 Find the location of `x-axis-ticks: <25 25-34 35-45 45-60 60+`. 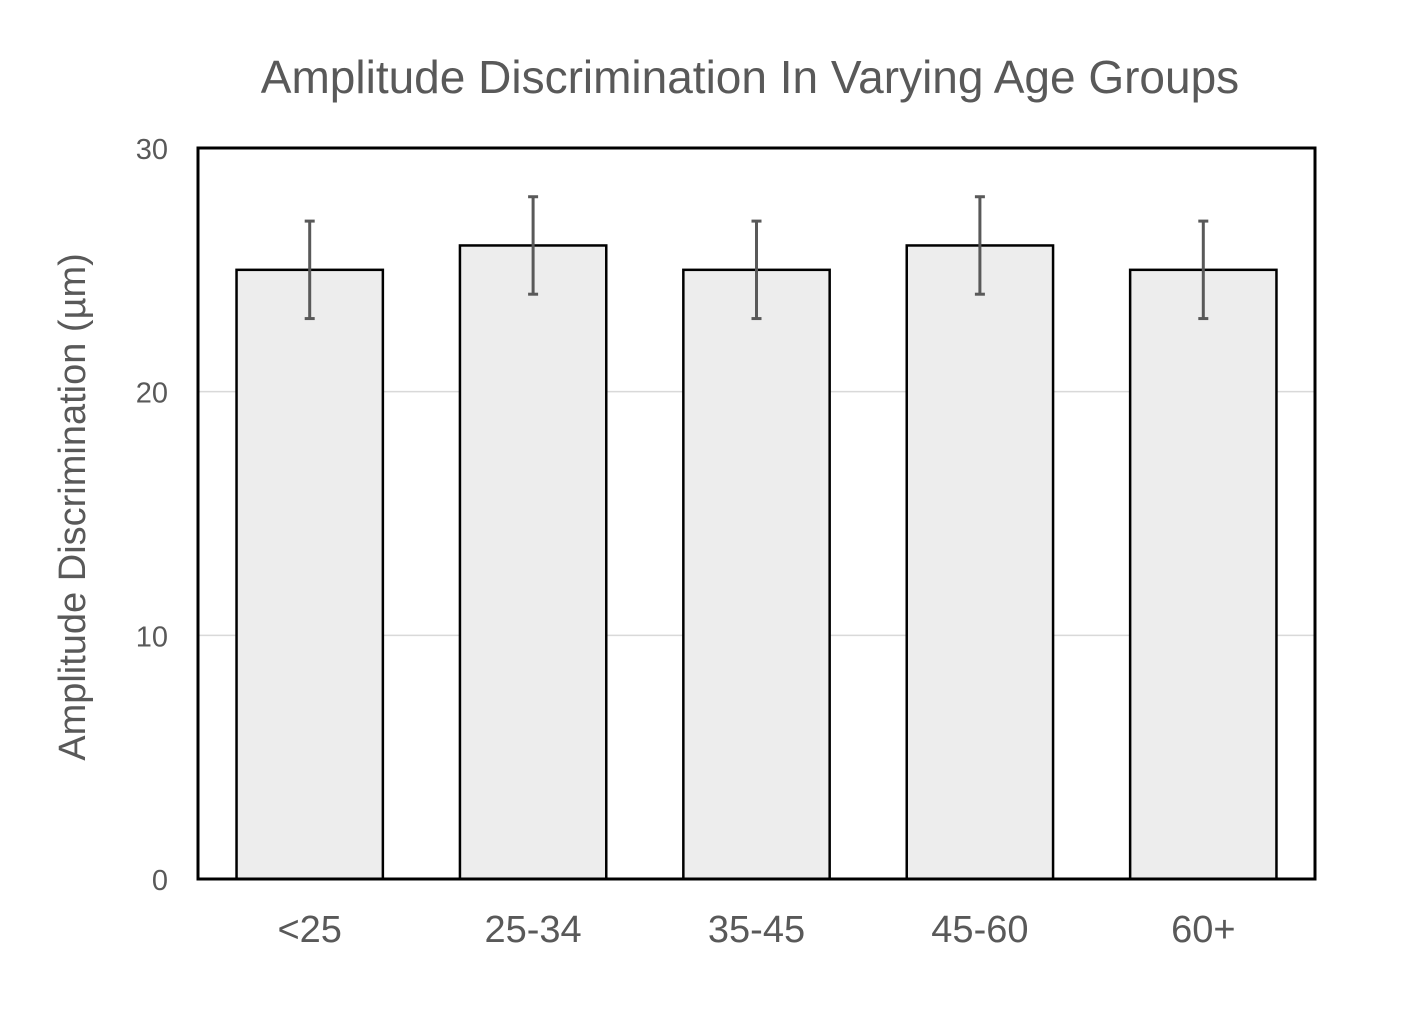

x-axis-ticks: <25 25-34 35-45 45-60 60+ is located at coordinates (756, 930).